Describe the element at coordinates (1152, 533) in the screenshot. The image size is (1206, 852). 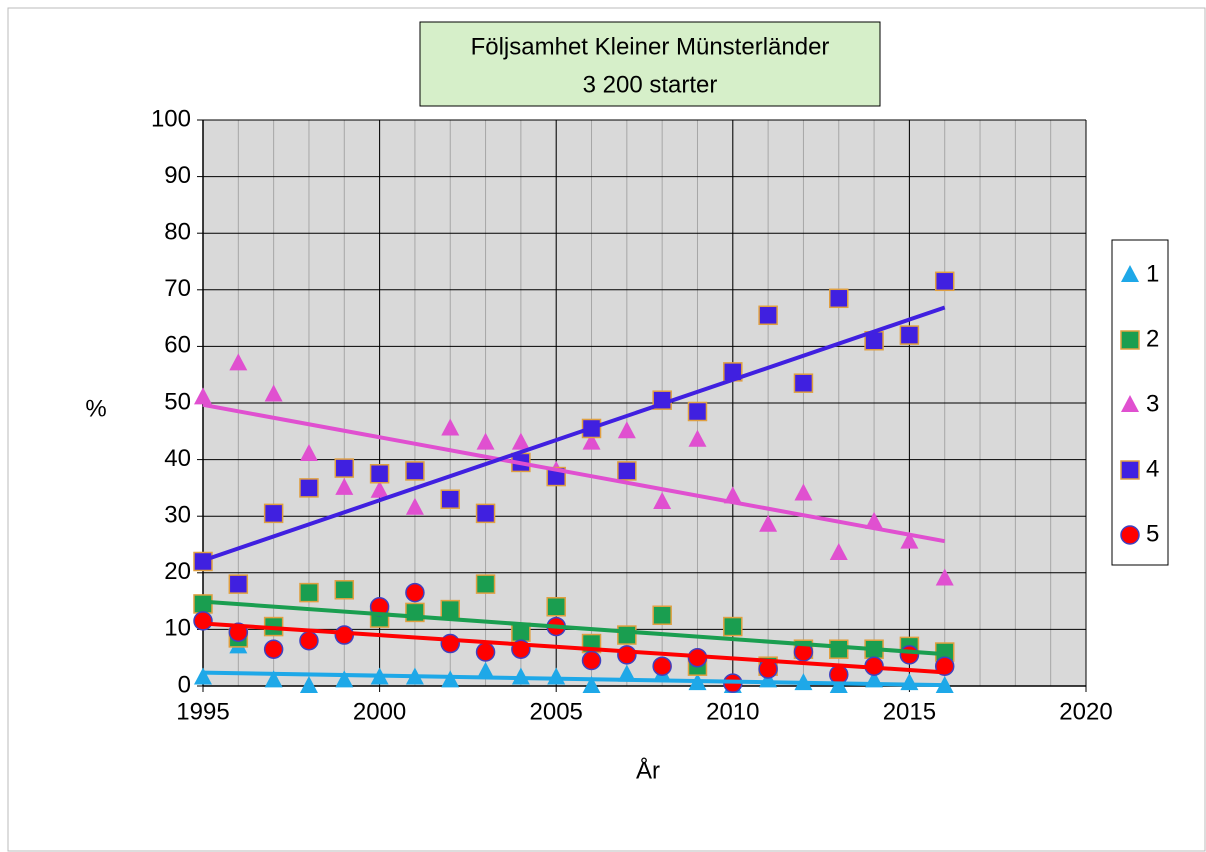
I see `legend-label: 5` at that location.